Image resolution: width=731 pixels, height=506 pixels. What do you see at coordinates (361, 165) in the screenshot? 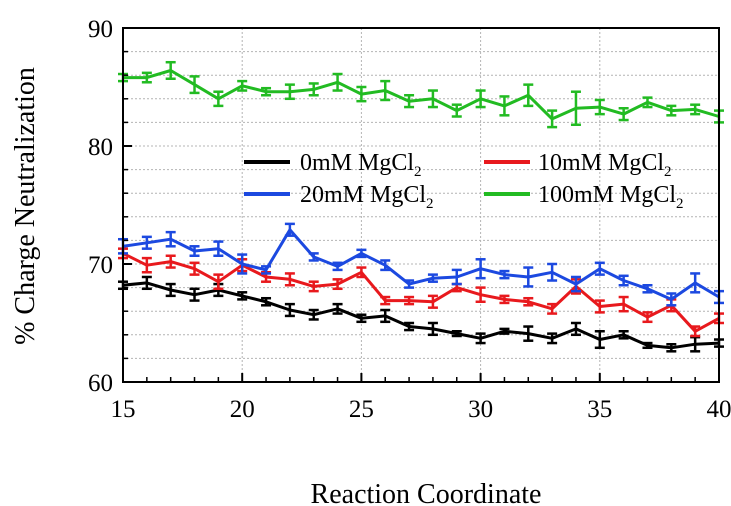
I see `legend-label: 0mM MgCl2` at bounding box center [361, 165].